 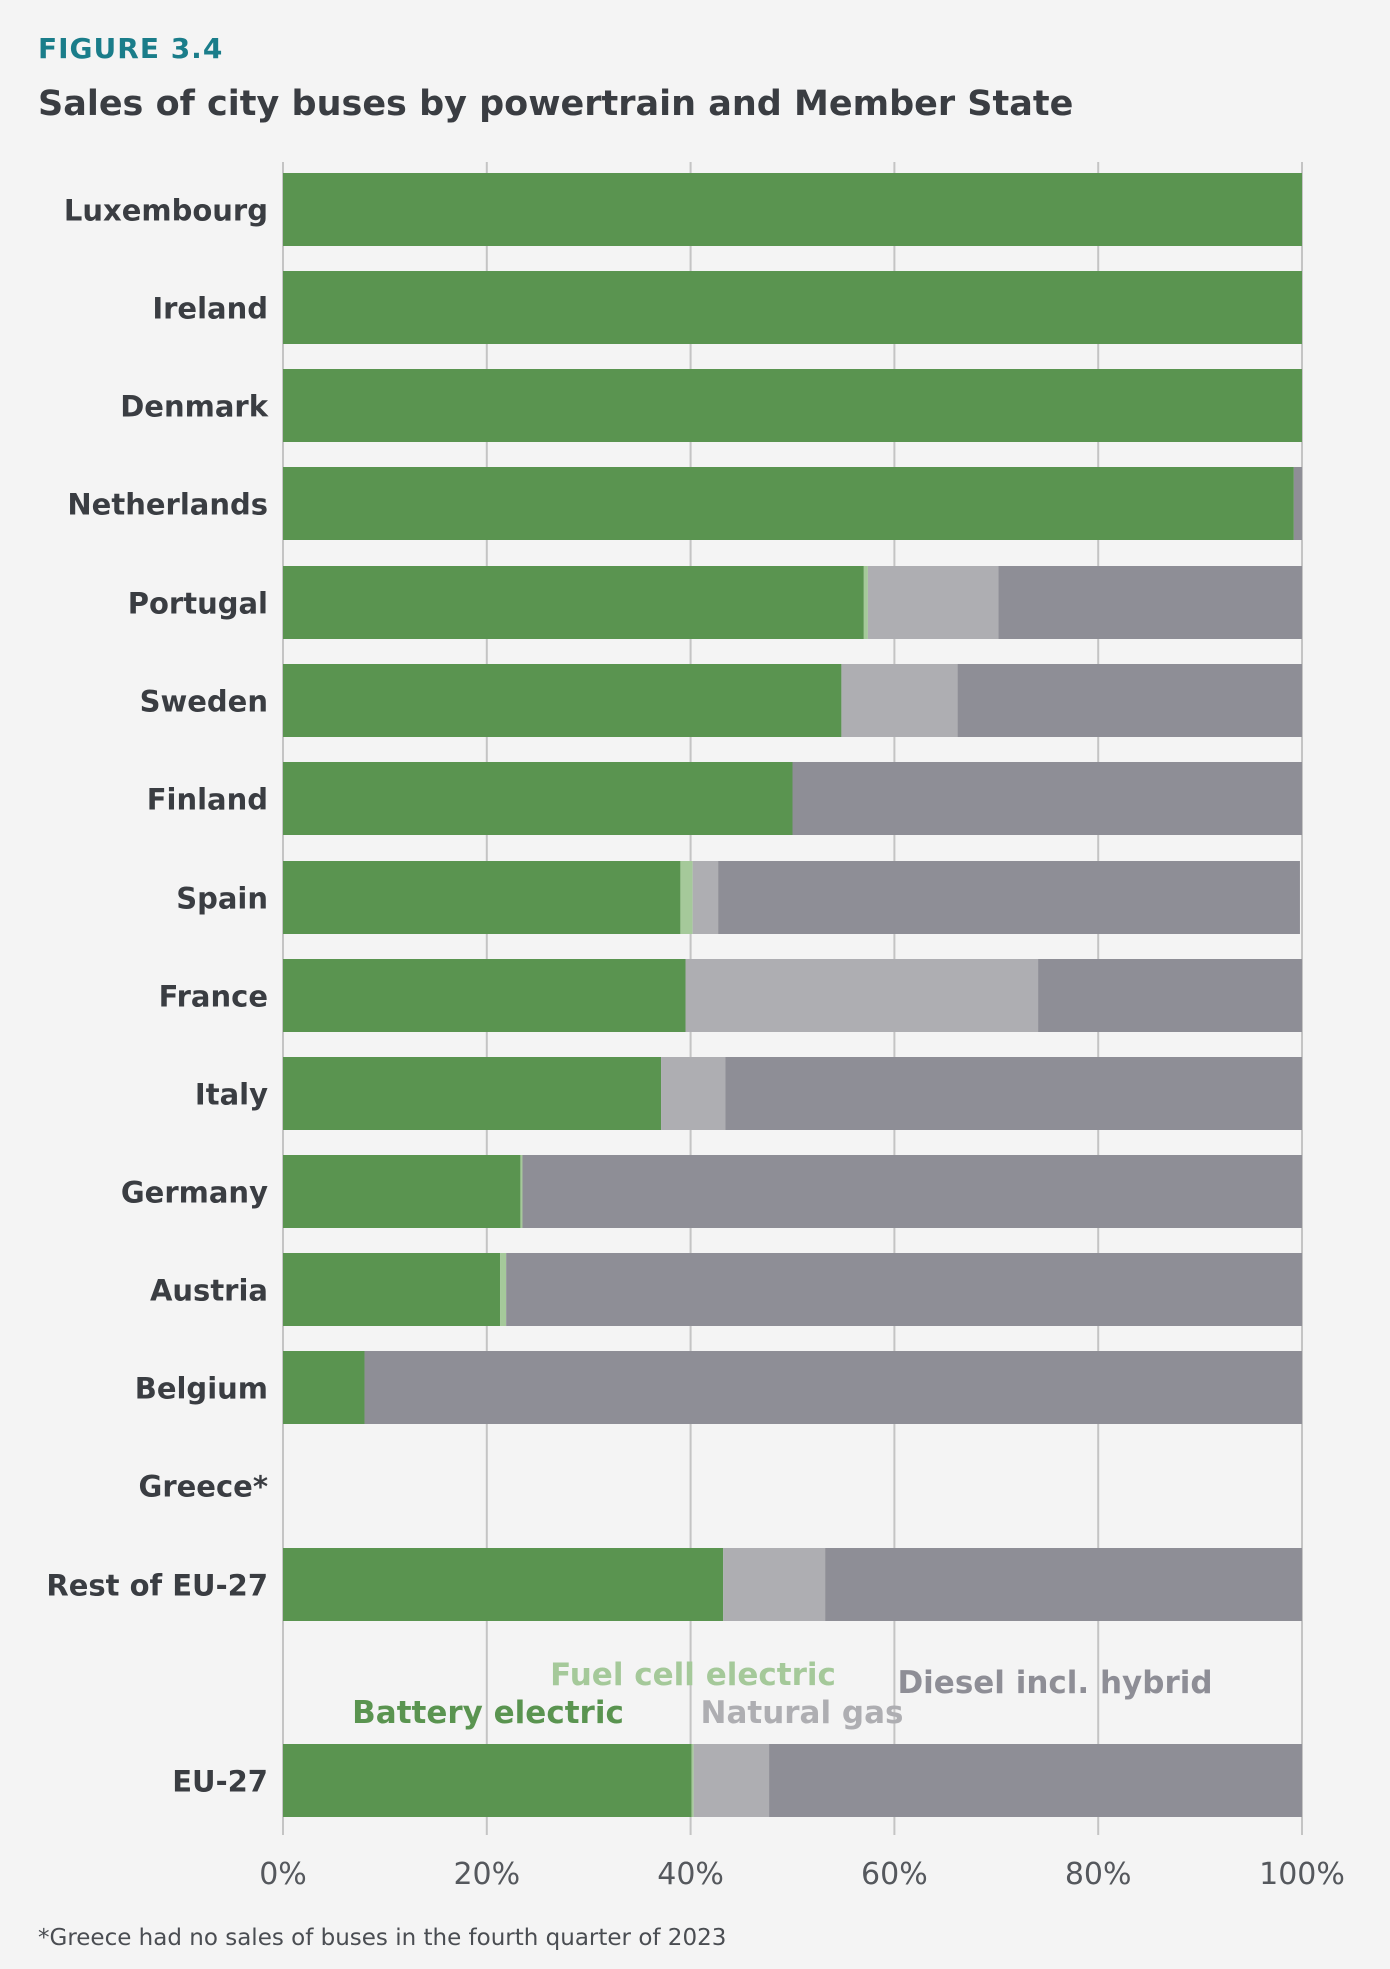 What do you see at coordinates (283, 1874) in the screenshot?
I see `x-tick-label: 0%` at bounding box center [283, 1874].